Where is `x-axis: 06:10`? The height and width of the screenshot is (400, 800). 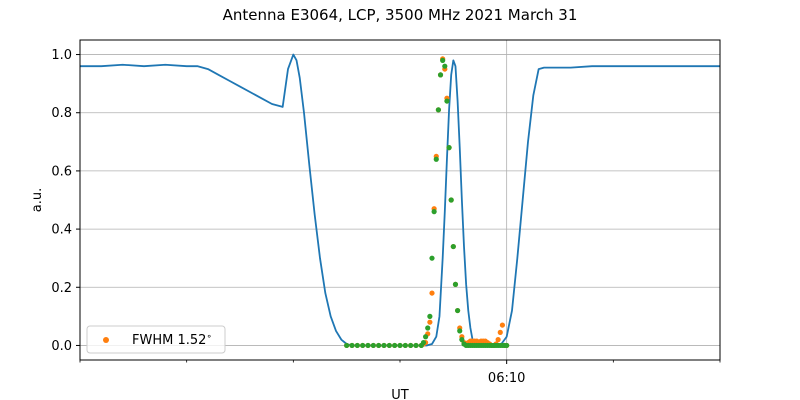
x-axis: 06:10 is located at coordinates (400, 373).